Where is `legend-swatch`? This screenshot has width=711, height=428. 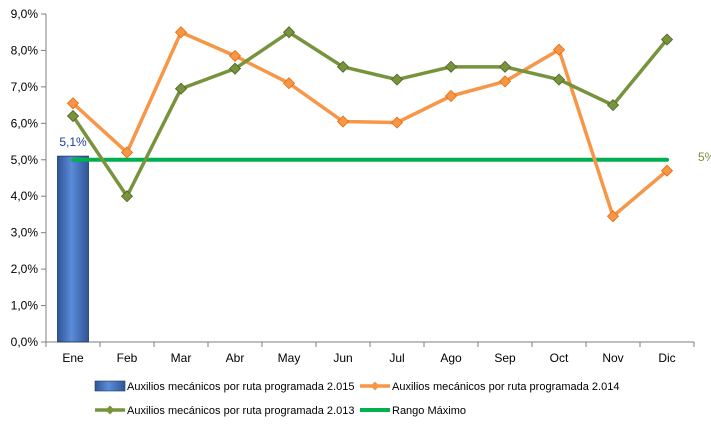 legend-swatch is located at coordinates (110, 386).